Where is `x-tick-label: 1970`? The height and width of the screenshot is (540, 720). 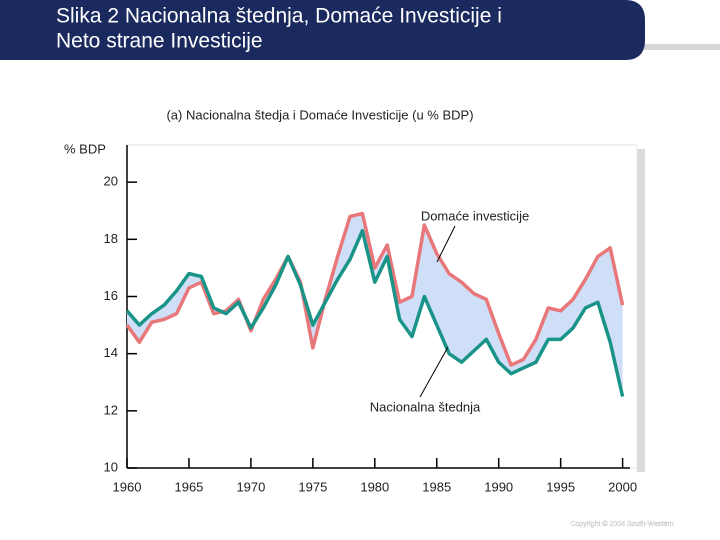
x-tick-label: 1970 is located at coordinates (250, 486).